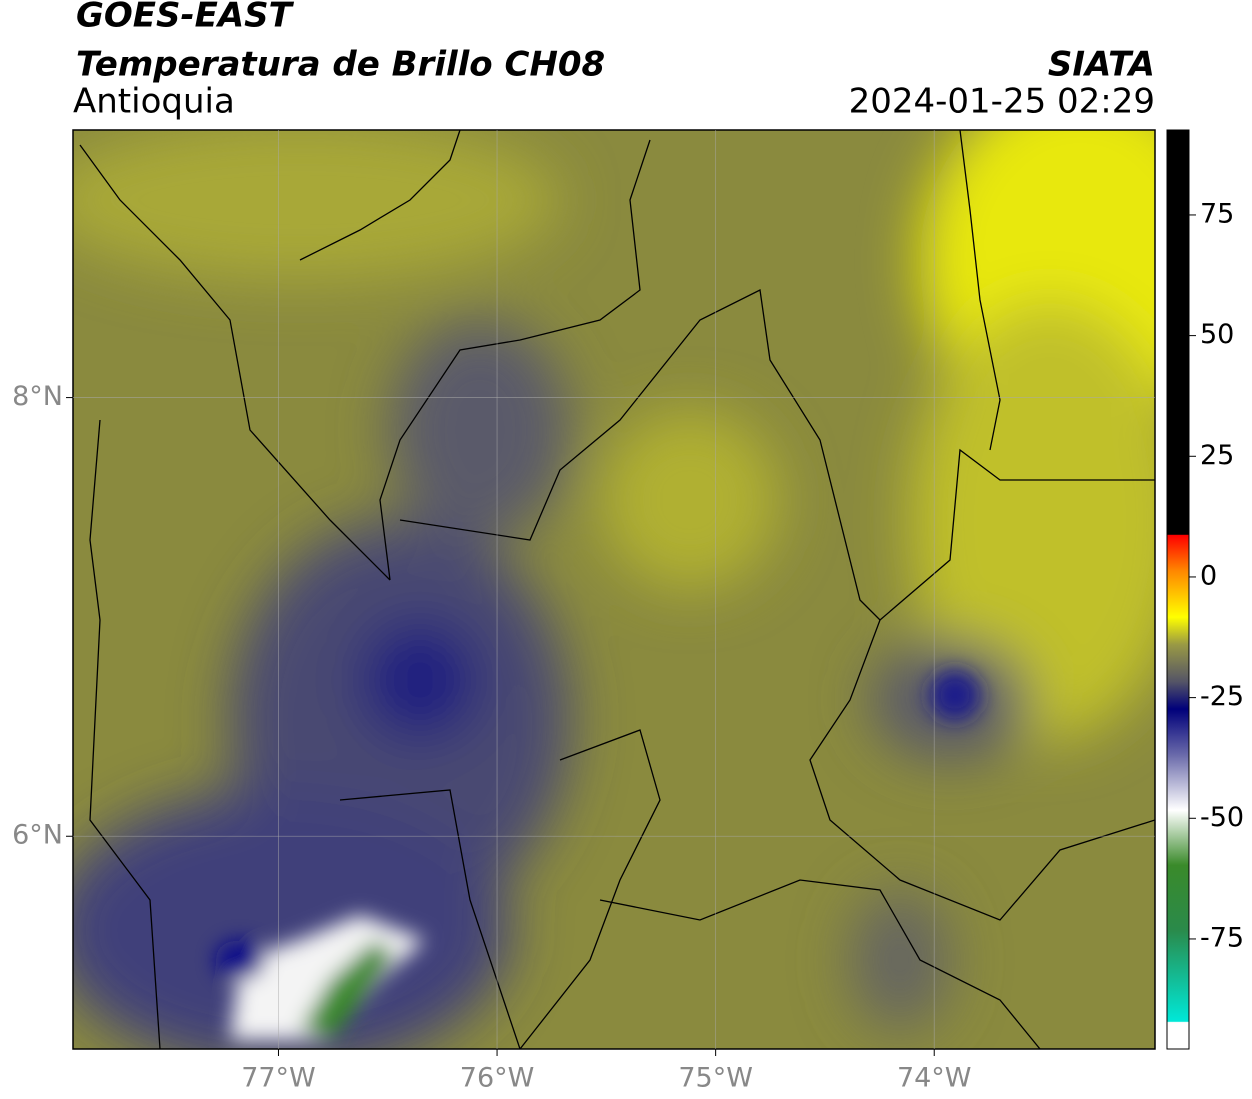  What do you see at coordinates (37, 396) in the screenshot?
I see `y-tick-label: 8°N` at bounding box center [37, 396].